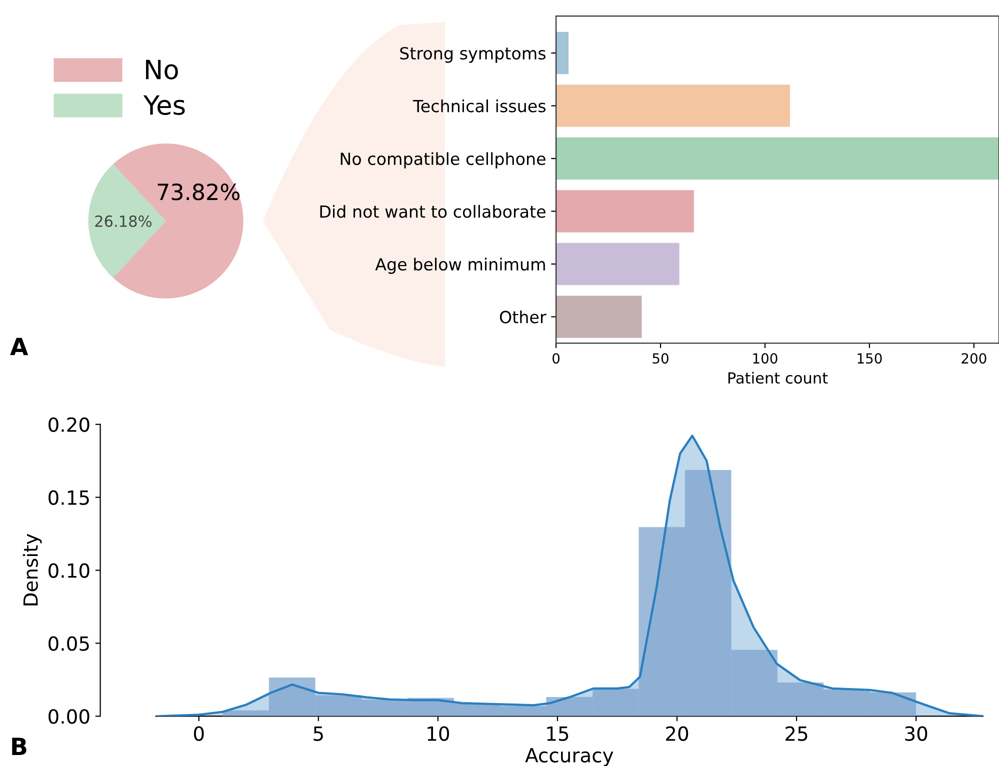 Image resolution: width=999 pixels, height=766 pixels. I want to click on y-tick-label: Age below minimum, so click(460, 266).